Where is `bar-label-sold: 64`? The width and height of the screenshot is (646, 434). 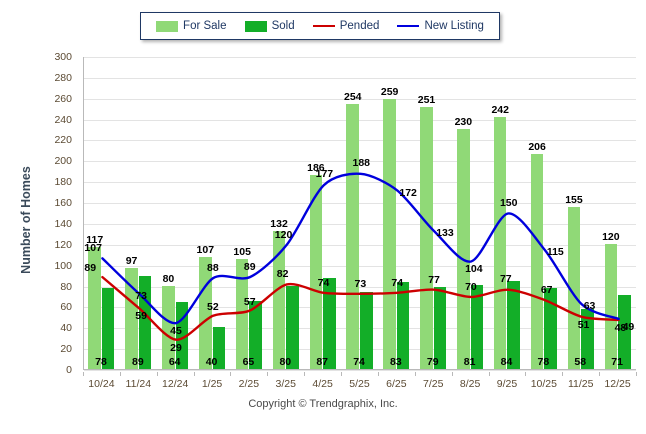 bar-label-sold: 64 is located at coordinates (174, 362).